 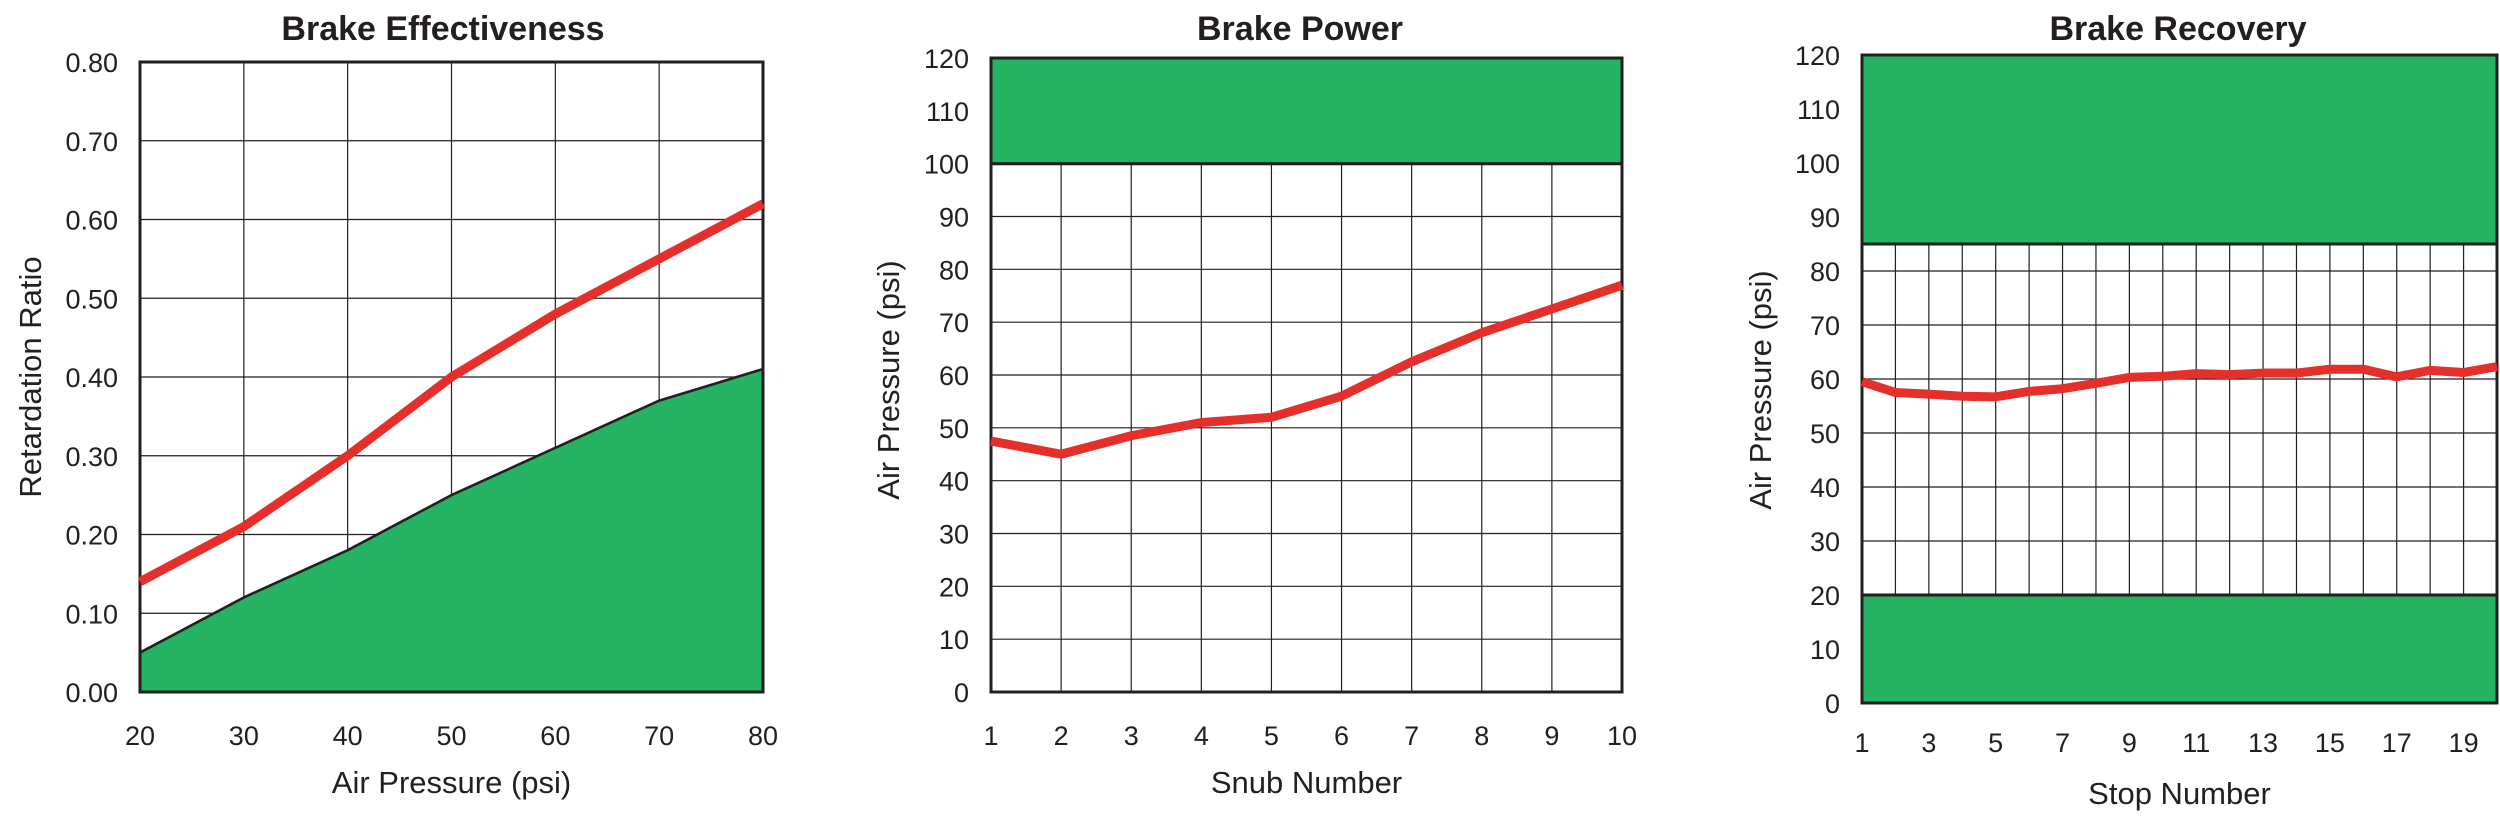 What do you see at coordinates (659, 736) in the screenshot?
I see `x-tick-label: 70` at bounding box center [659, 736].